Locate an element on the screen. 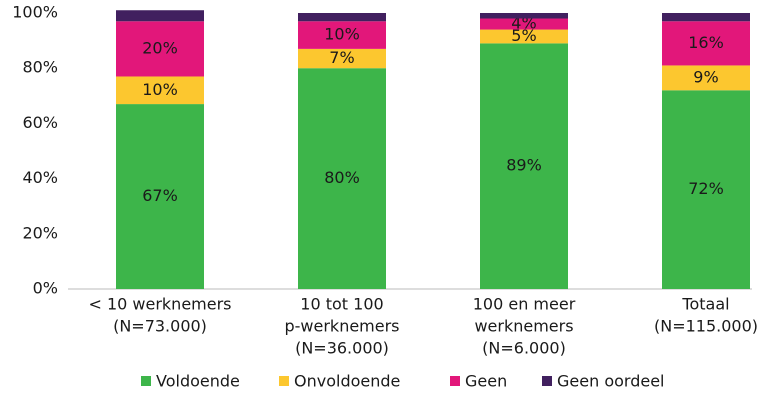 This screenshot has height=401, width=784. x-tick-label: (N=36.000) is located at coordinates (342, 348).